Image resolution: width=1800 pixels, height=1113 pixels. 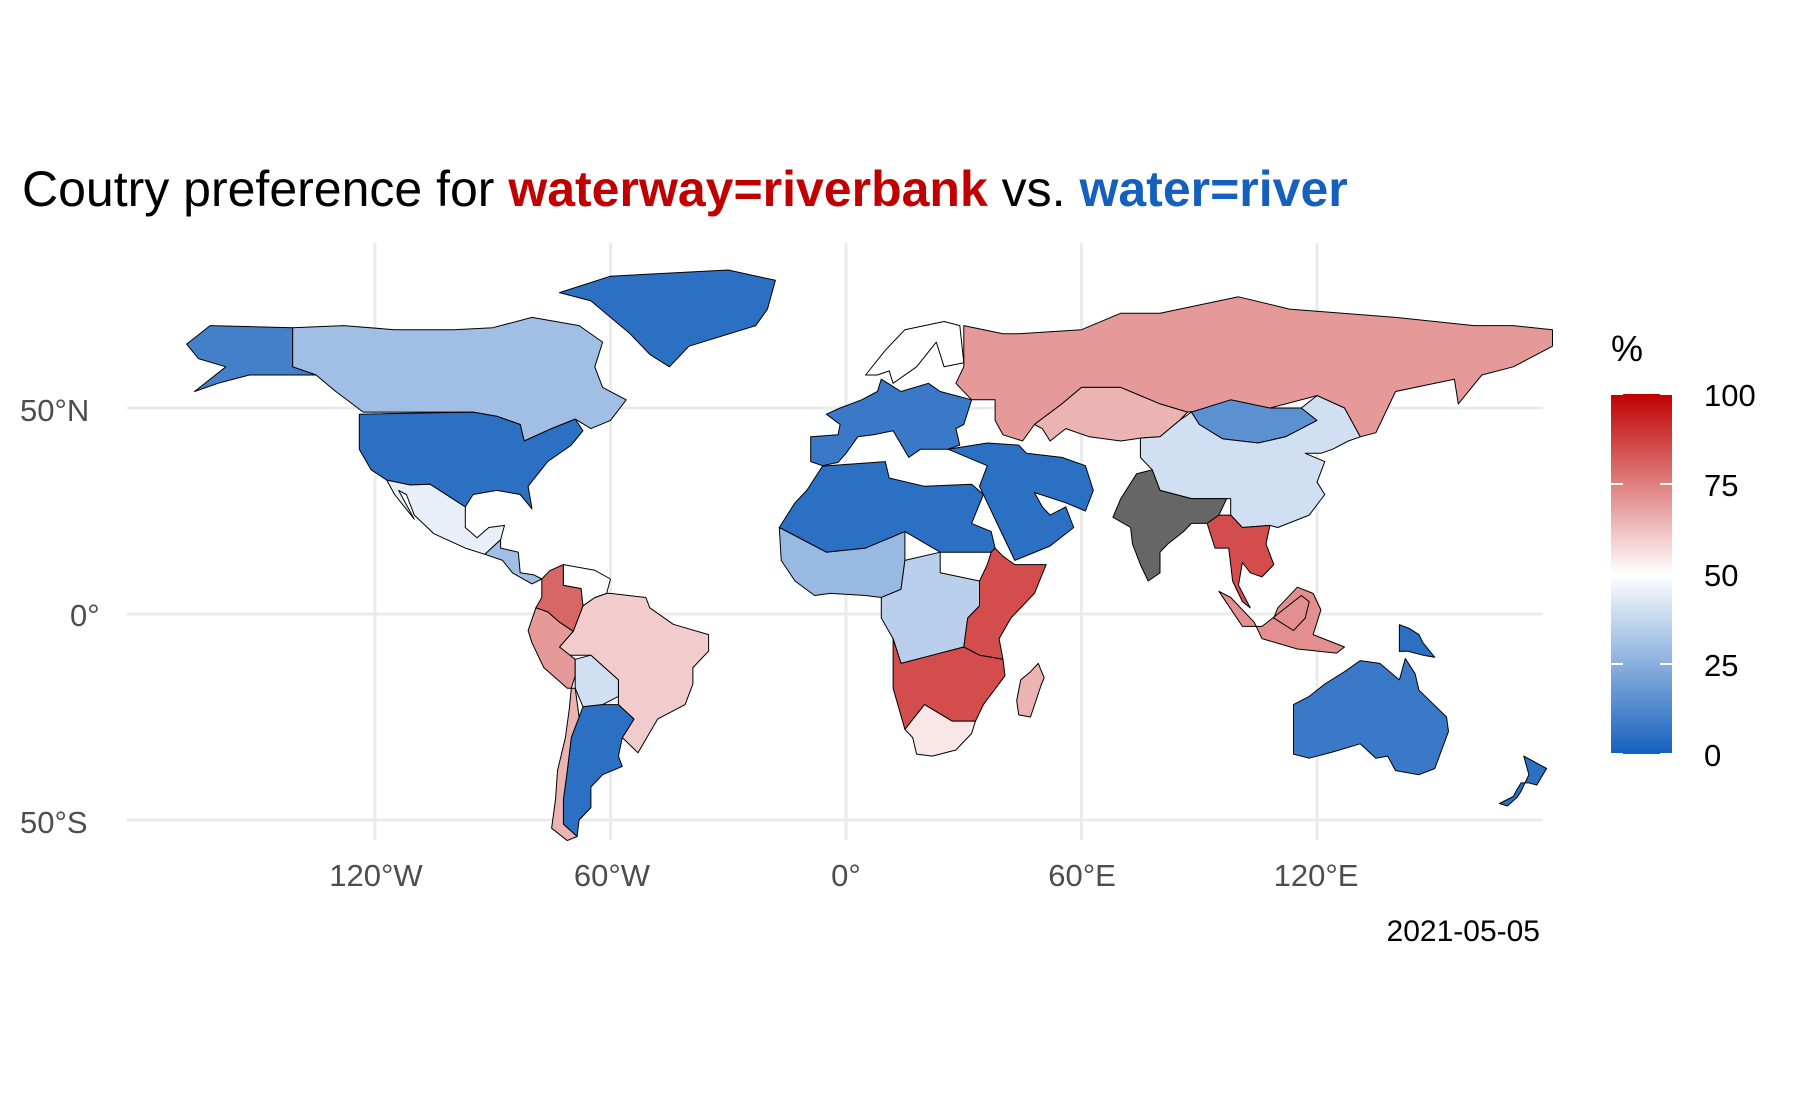 What do you see at coordinates (1417, 641) in the screenshot?
I see `region-papua-new-guinea` at bounding box center [1417, 641].